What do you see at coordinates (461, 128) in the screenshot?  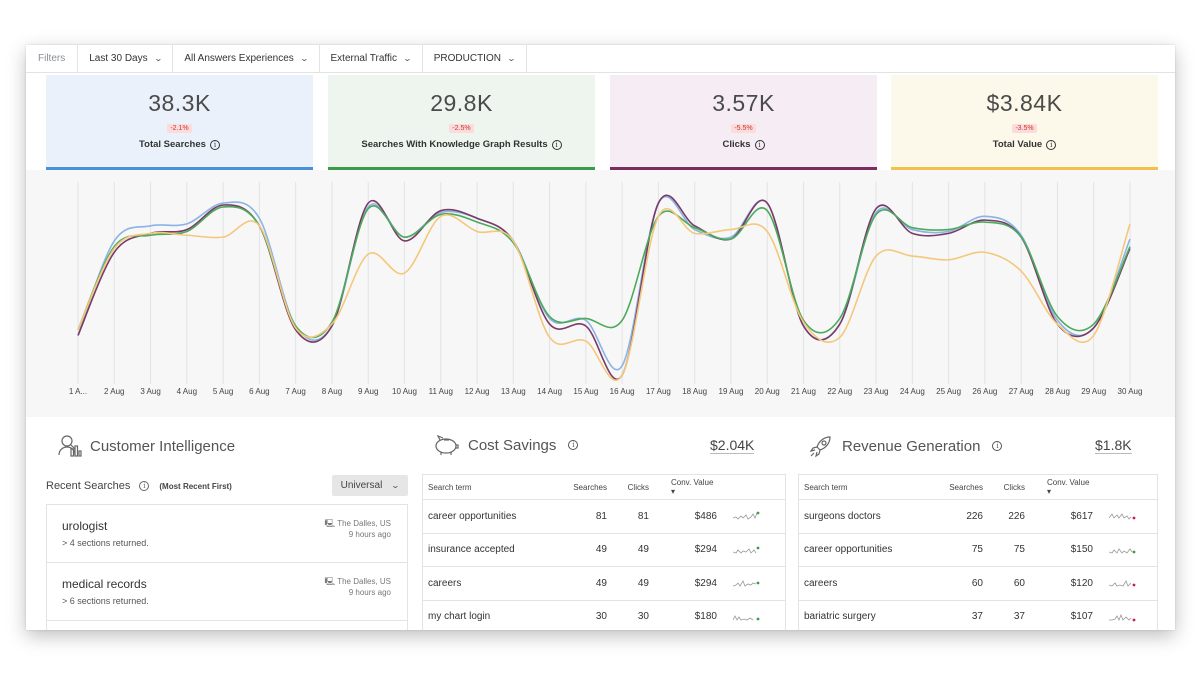 I see `kpi-delta-badge: -2.5%` at bounding box center [461, 128].